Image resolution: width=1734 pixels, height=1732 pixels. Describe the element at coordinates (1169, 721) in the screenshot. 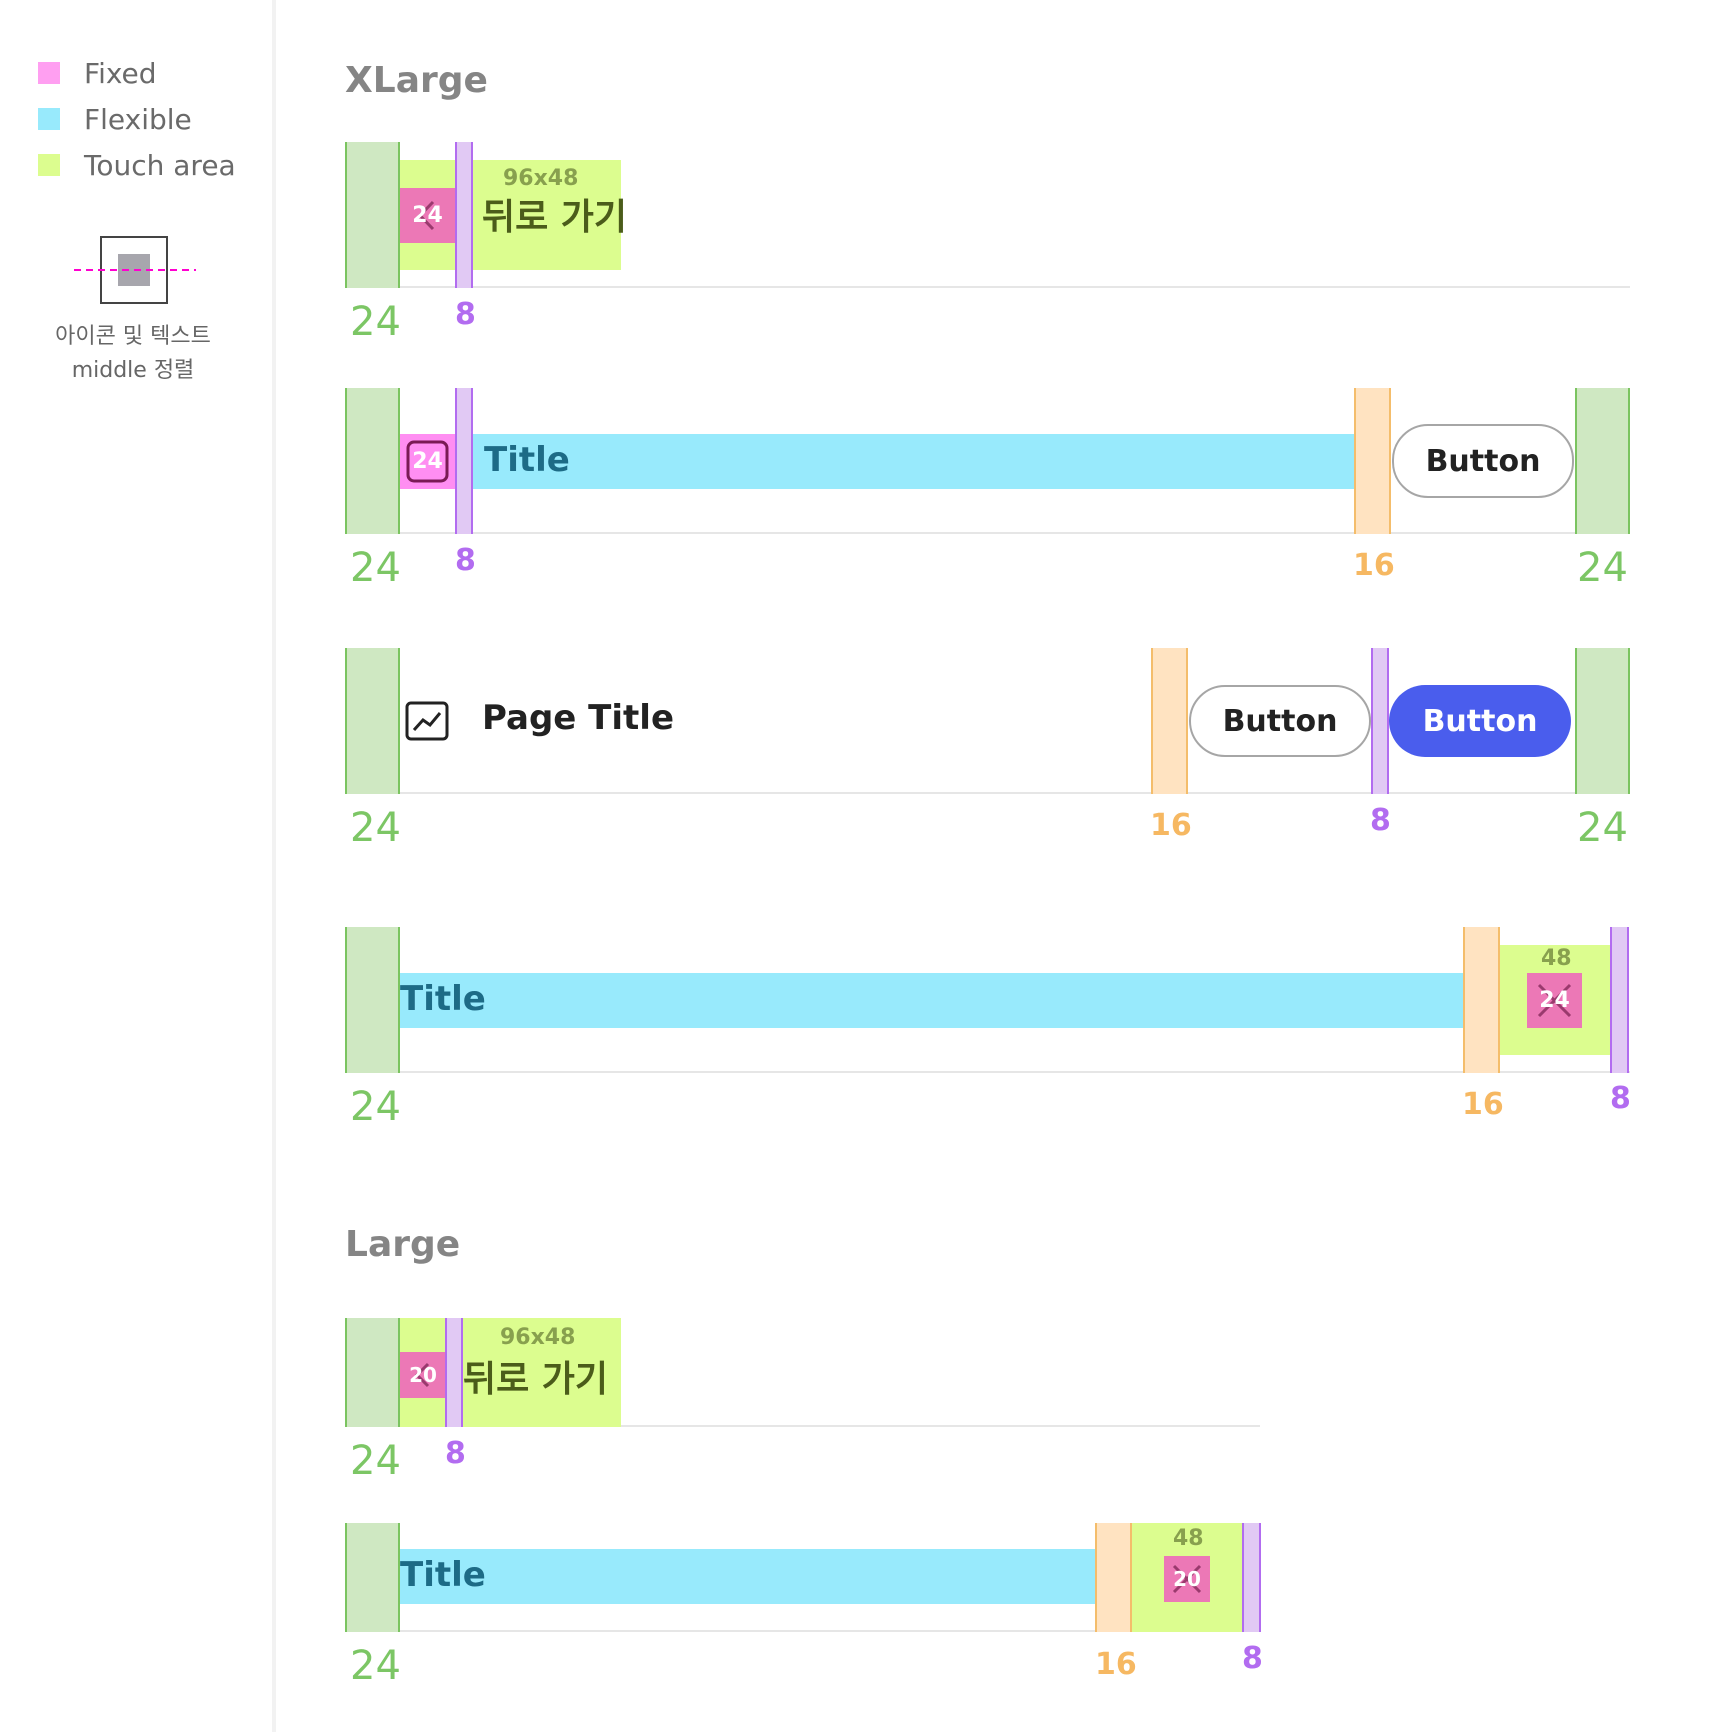

I see `gap-title-buttons` at that location.